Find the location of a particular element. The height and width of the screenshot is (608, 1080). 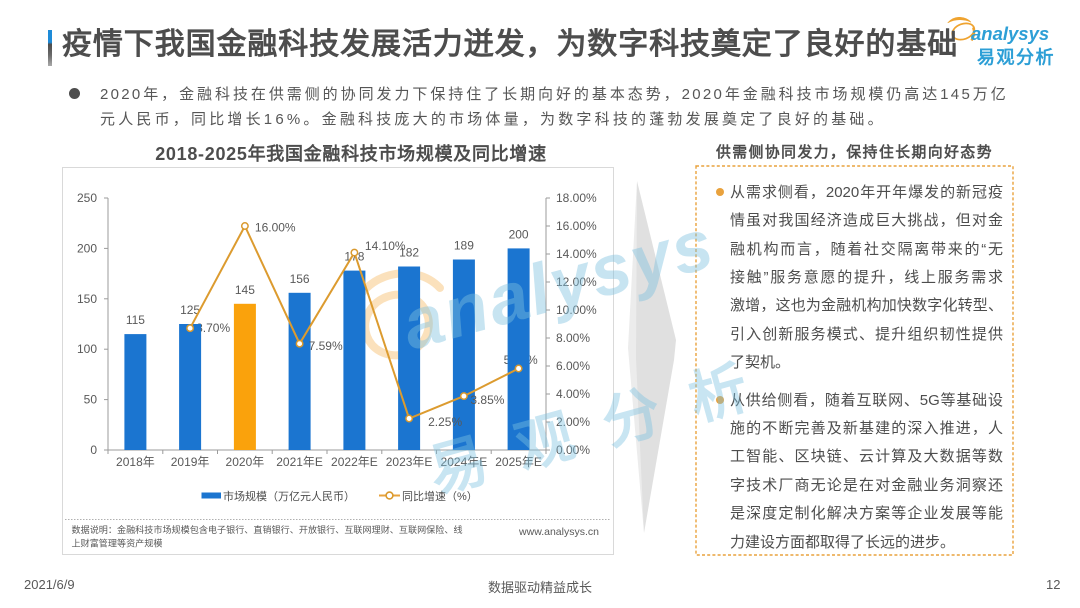

svg-text: 0 is located at coordinates (93, 450).